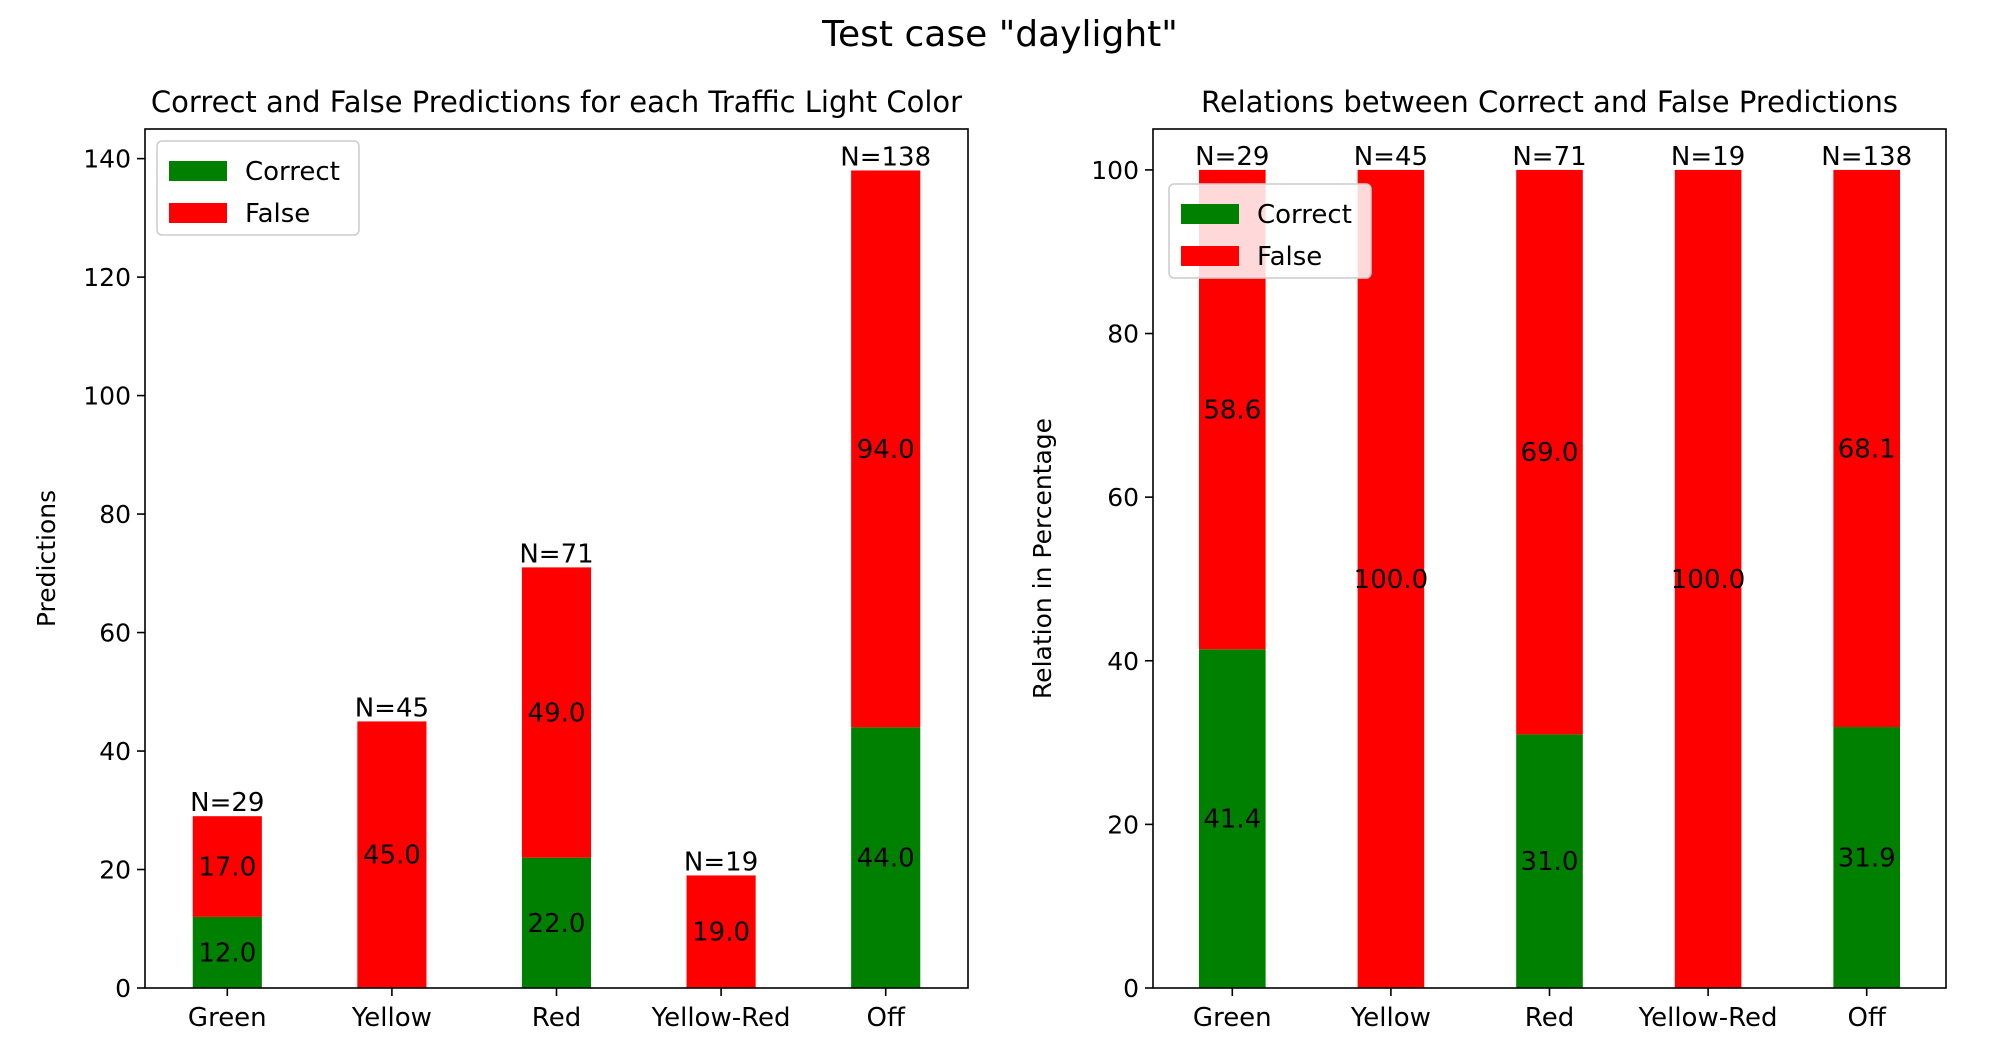 This screenshot has height=1060, width=2000. What do you see at coordinates (292, 172) in the screenshot?
I see `left-legend-label-correct: Correct` at bounding box center [292, 172].